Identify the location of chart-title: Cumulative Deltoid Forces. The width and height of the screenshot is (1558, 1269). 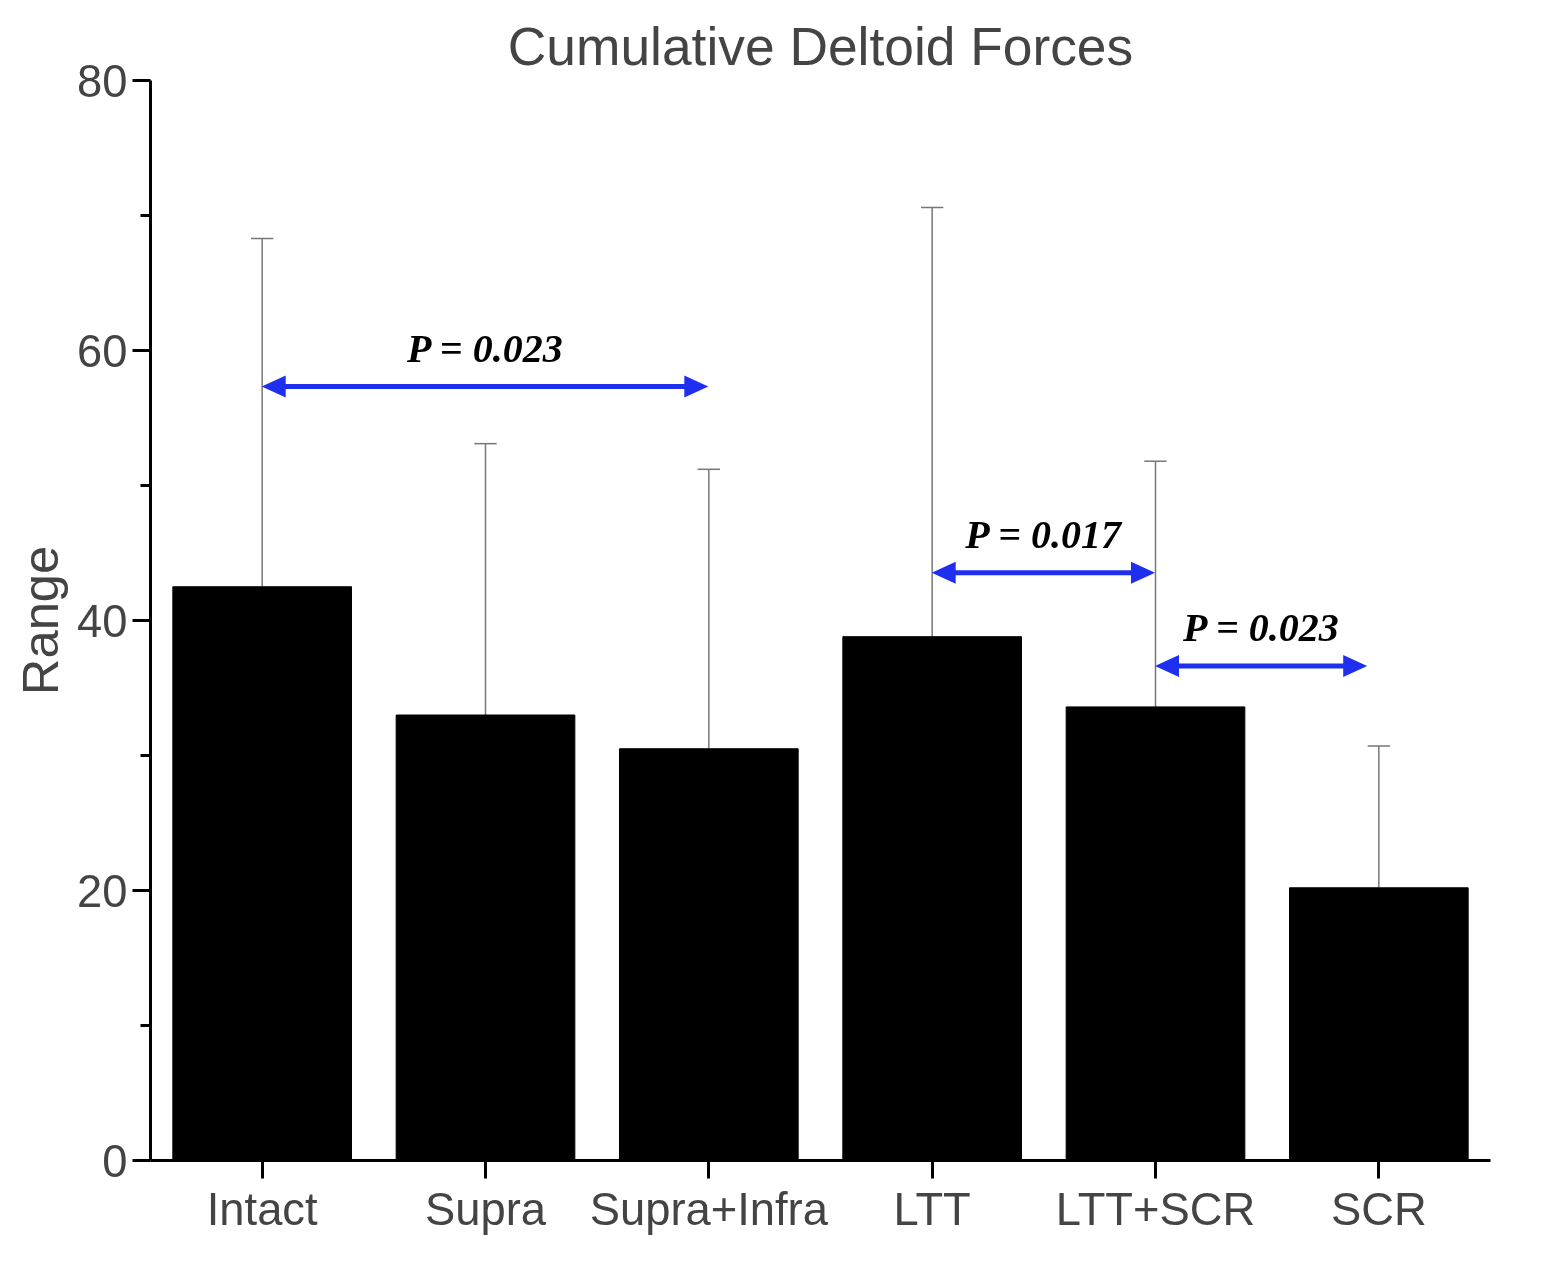
(820, 46).